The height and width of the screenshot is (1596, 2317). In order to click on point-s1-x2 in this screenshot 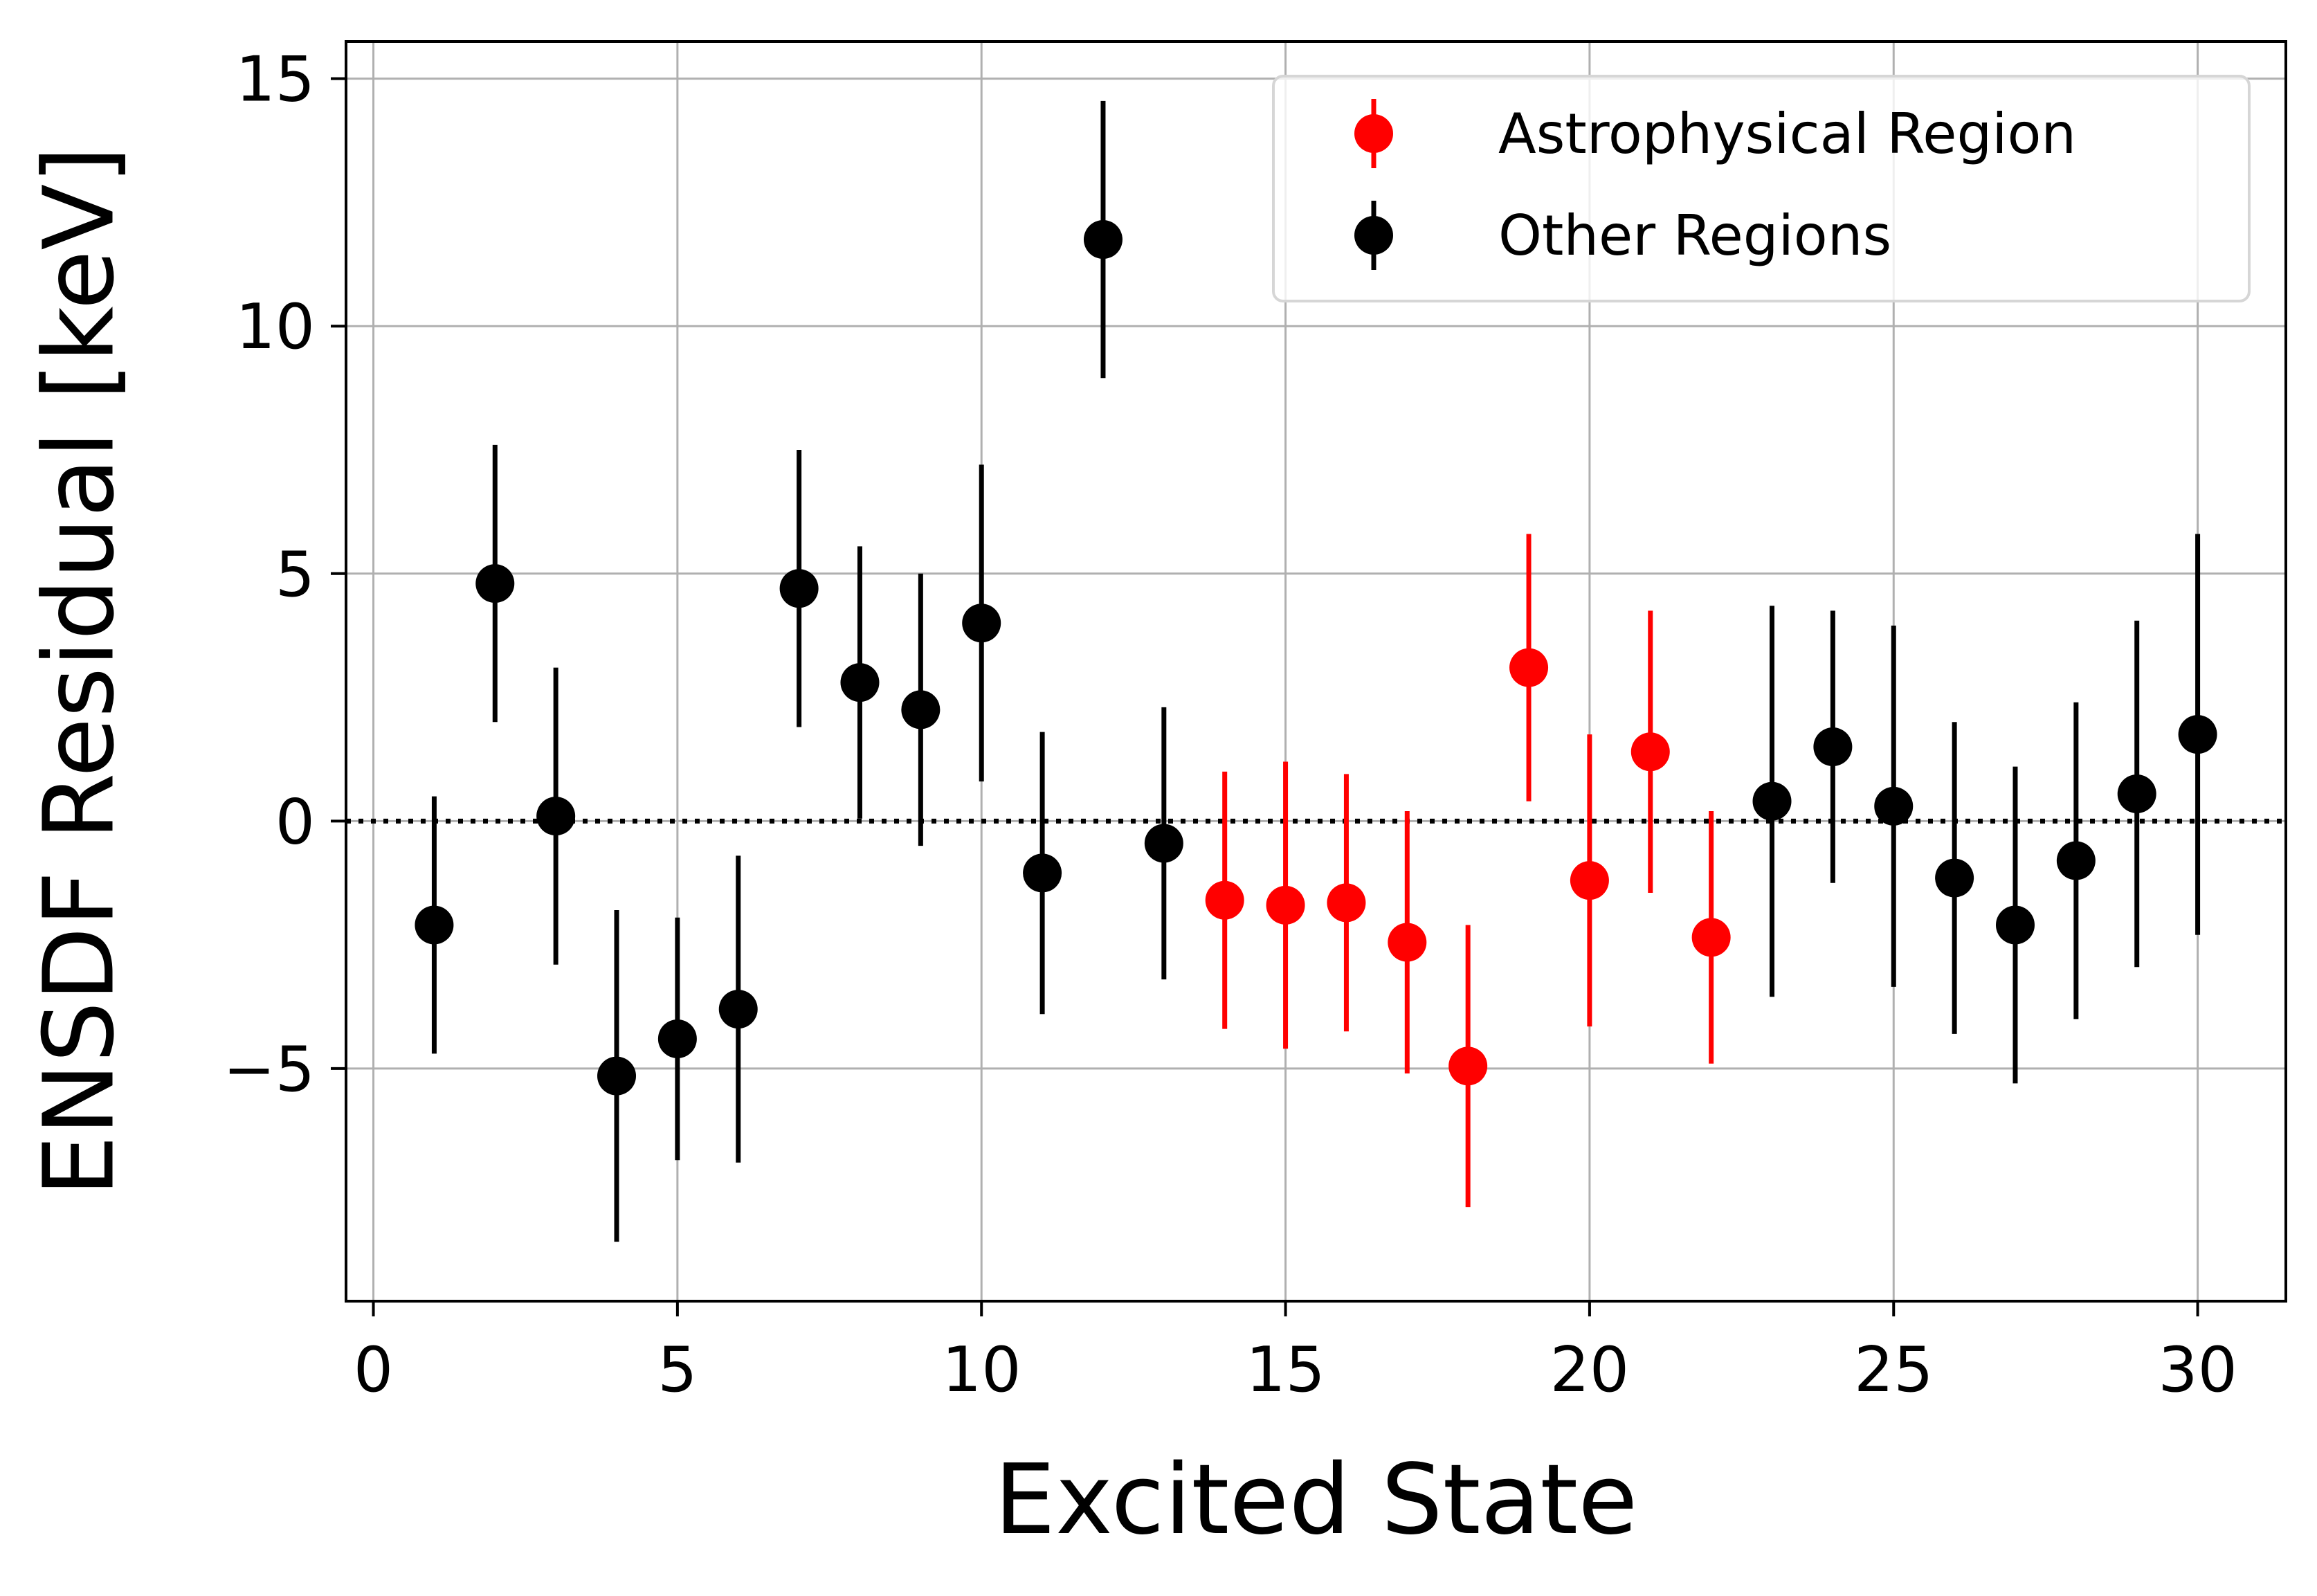, I will do `click(495, 584)`.